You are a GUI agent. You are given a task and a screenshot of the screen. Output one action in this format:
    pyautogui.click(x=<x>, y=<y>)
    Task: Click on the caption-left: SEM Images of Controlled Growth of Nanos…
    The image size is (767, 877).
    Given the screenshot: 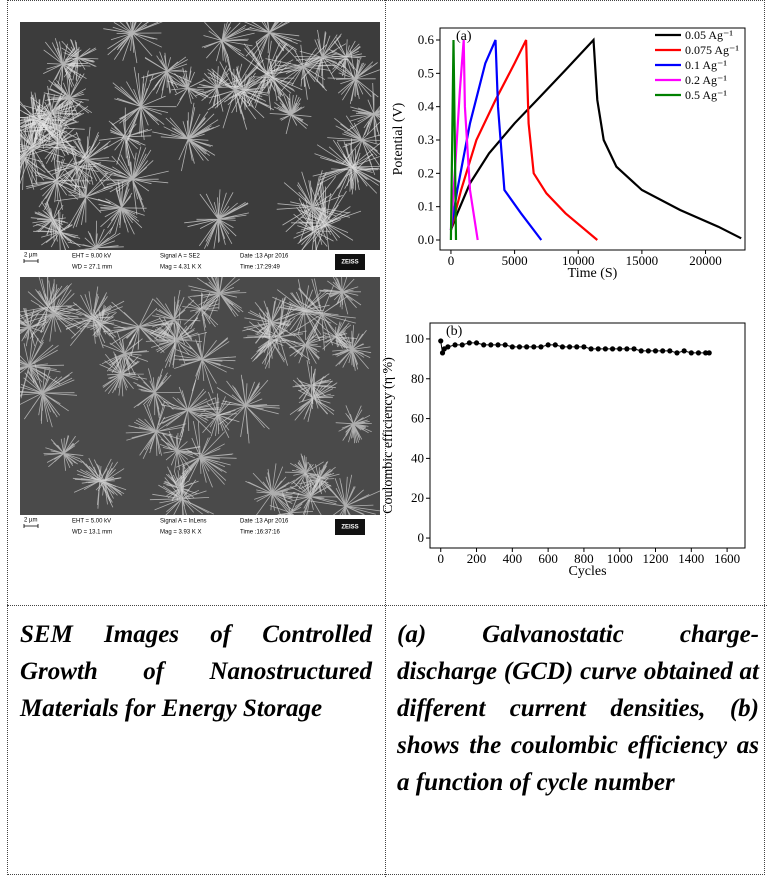 What is the action you would take?
    pyautogui.click(x=196, y=671)
    